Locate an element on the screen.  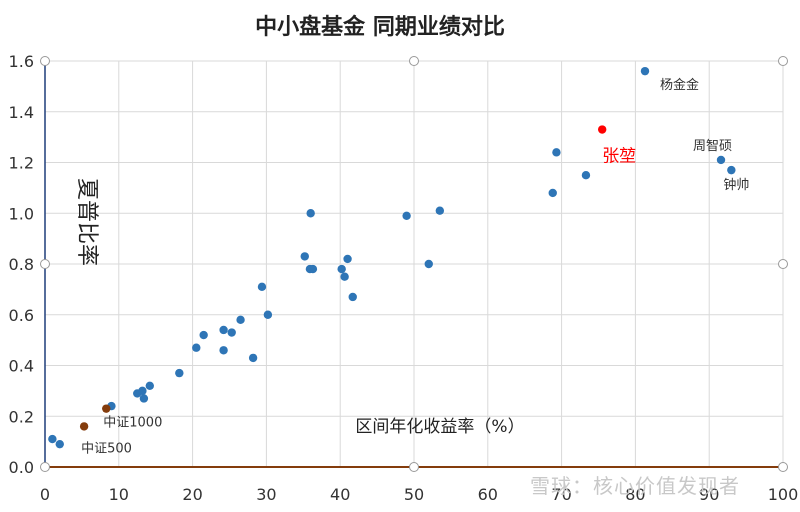
x-tick-label: 90 is located at coordinates (709, 494).